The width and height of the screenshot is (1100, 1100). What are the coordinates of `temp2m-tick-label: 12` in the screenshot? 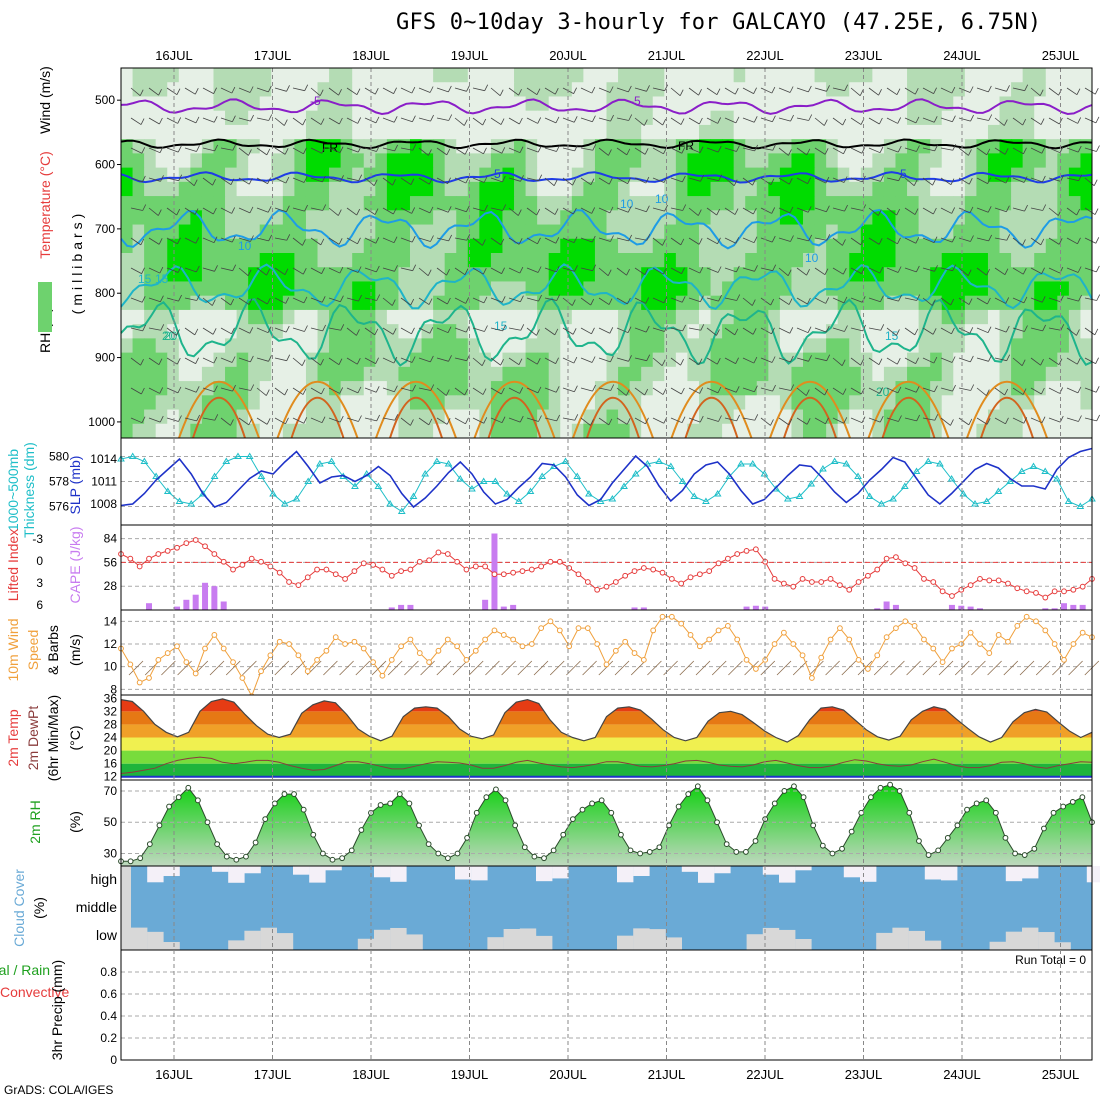 It's located at (111, 777).